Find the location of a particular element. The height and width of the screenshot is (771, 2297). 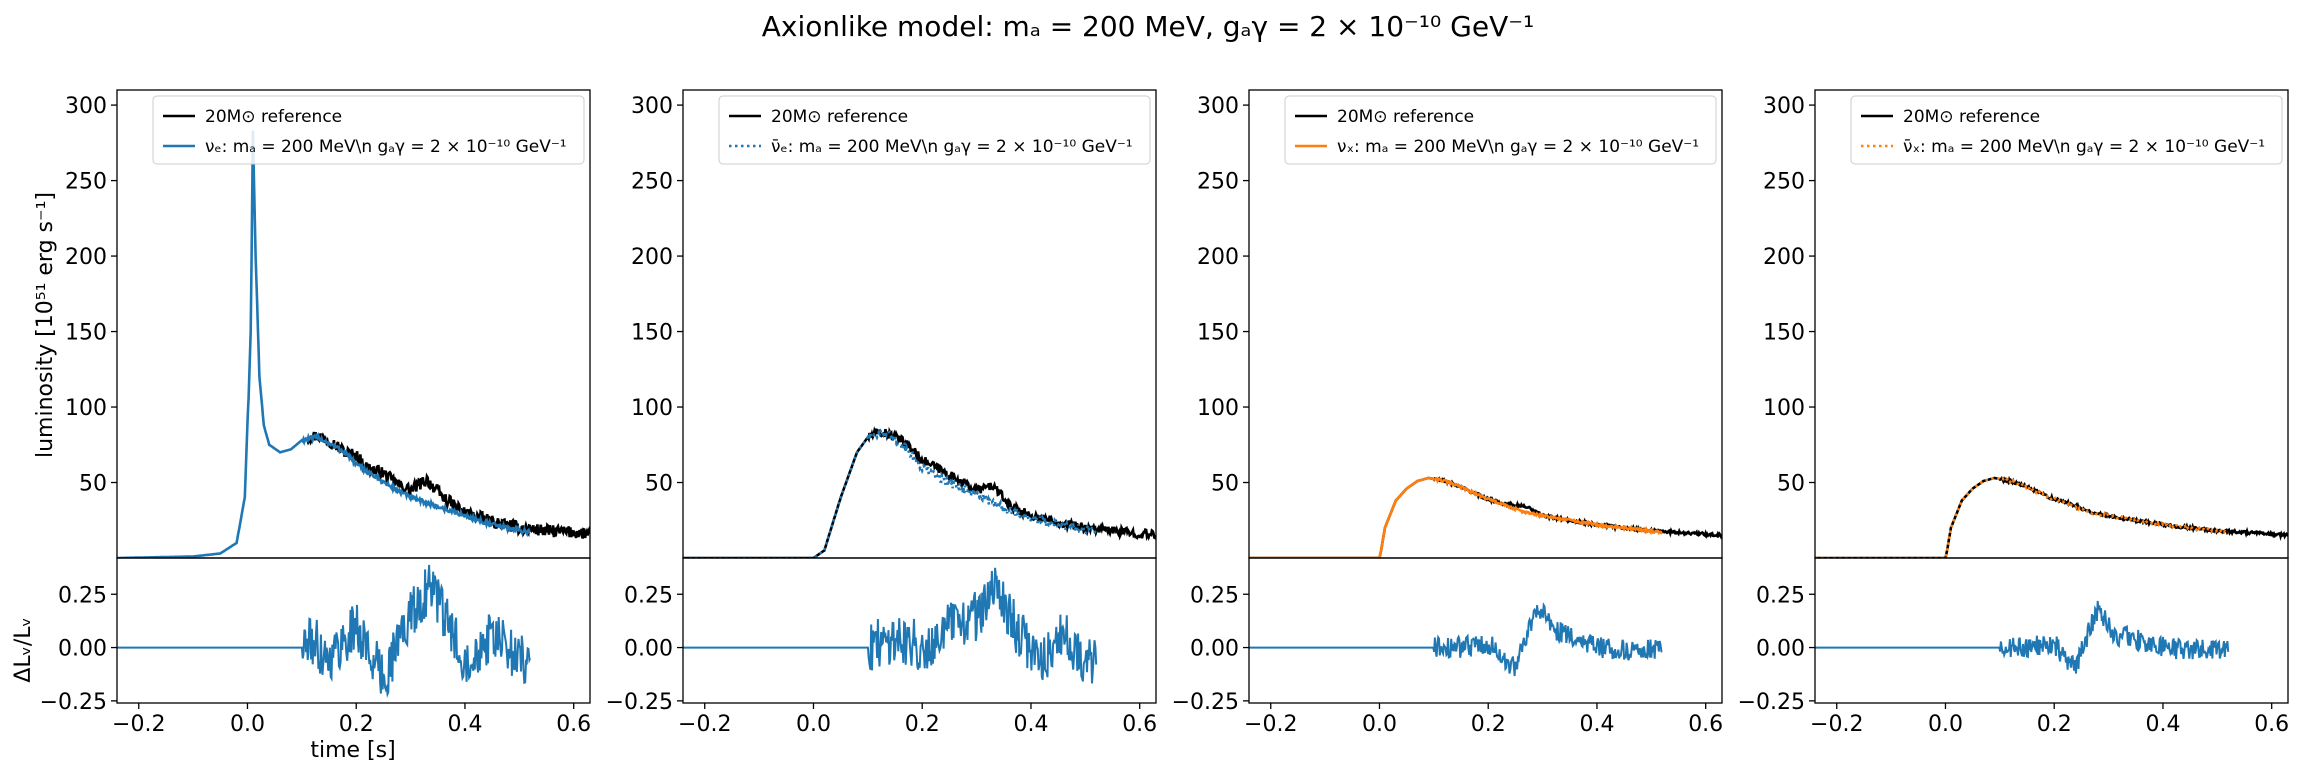

residual-line-nubar_x is located at coordinates (2022, 637).